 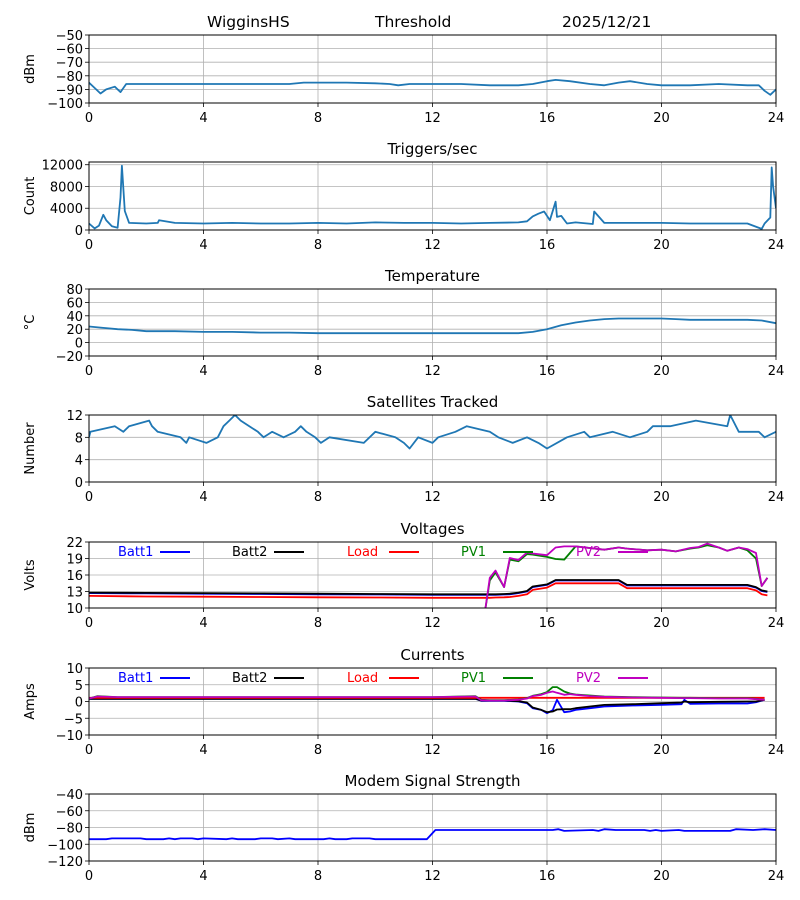 What do you see at coordinates (362, 552) in the screenshot?
I see `legend-label-load: Load` at bounding box center [362, 552].